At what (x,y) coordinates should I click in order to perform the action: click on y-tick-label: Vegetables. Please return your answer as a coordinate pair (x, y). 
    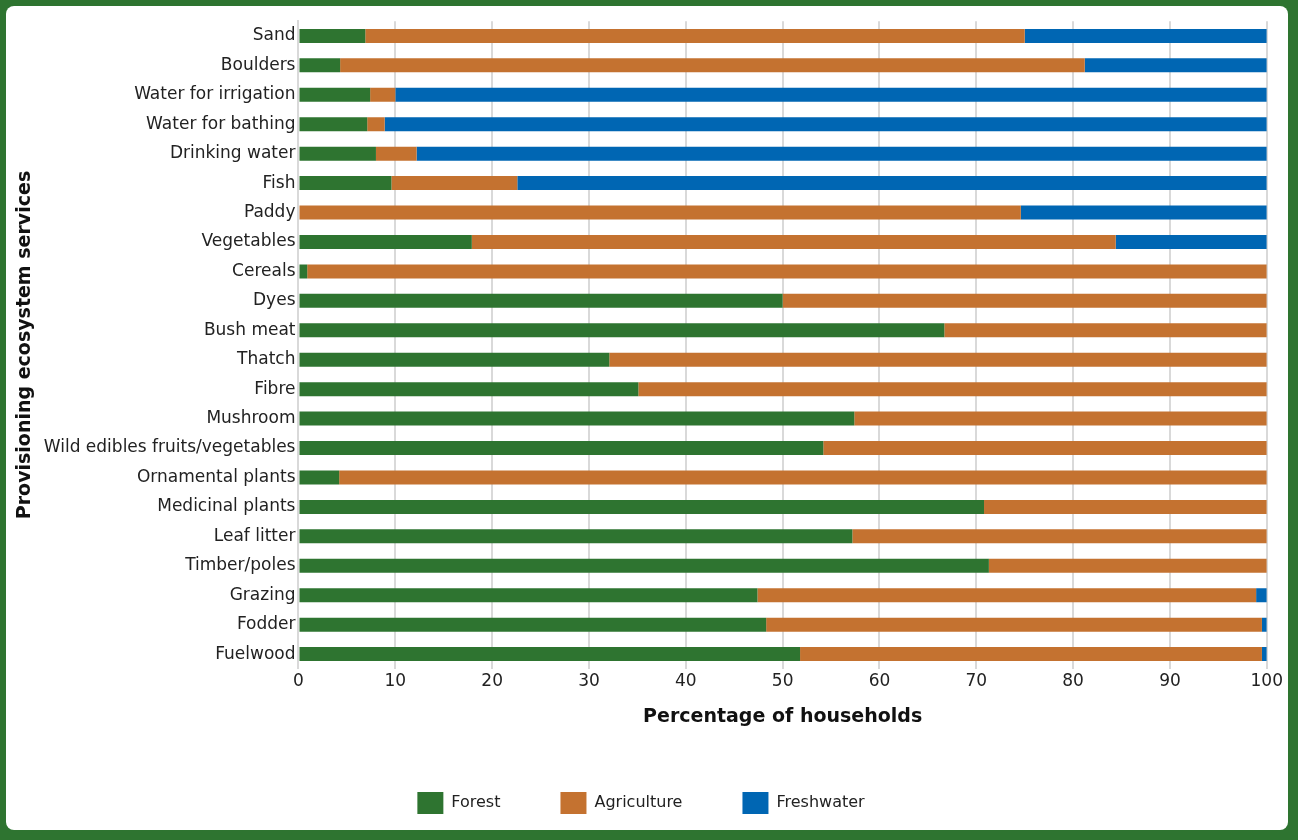
    Looking at the image, I should click on (248, 240).